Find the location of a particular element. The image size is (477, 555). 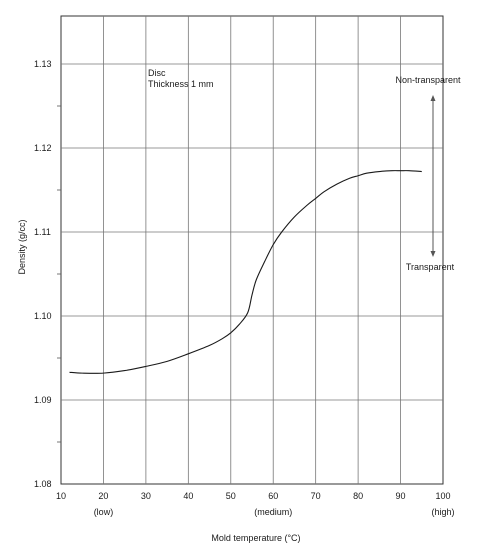

y-axis-title: Density (g/cc) is located at coordinates (22, 246).